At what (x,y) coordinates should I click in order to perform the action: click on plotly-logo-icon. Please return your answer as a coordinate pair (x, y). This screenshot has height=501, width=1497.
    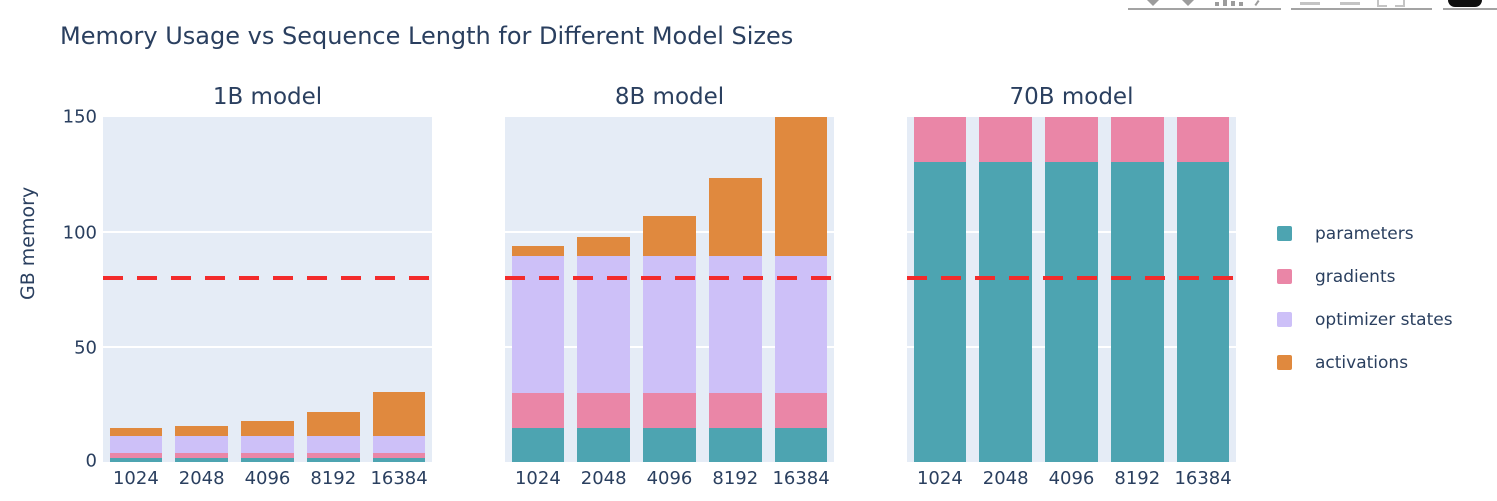
    Looking at the image, I should click on (1465, 3).